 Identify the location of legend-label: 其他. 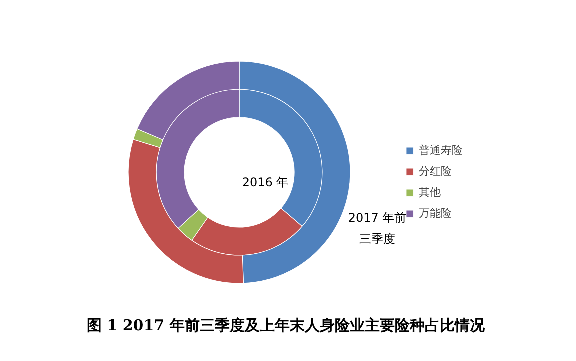
(430, 192).